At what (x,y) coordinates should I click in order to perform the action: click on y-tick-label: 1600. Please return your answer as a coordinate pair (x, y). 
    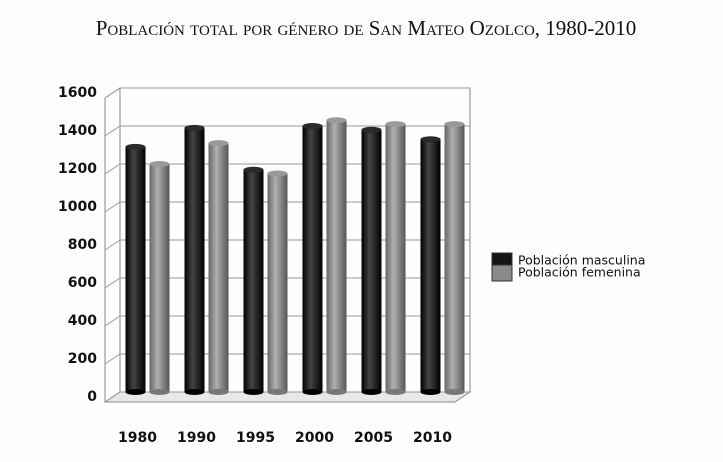
    Looking at the image, I should click on (77, 93).